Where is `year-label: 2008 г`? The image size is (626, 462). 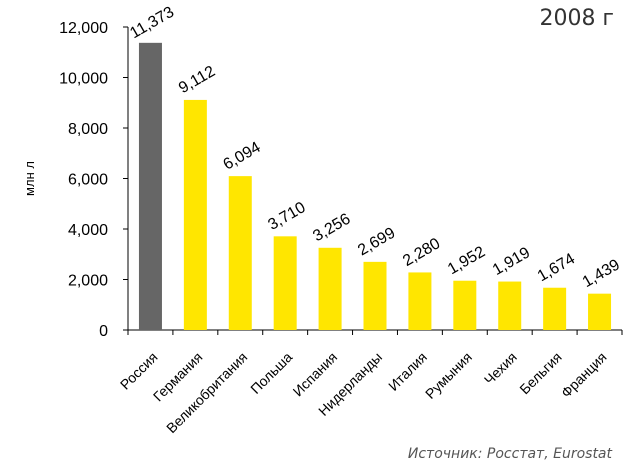 year-label: 2008 г is located at coordinates (576, 18).